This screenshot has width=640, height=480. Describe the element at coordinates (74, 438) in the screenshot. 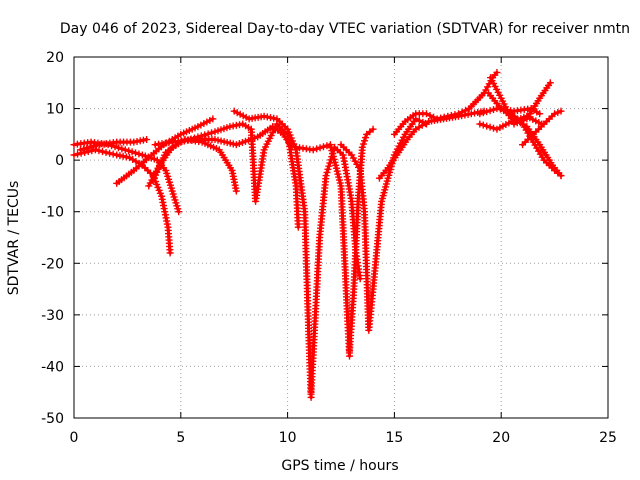

I see `x-tick-label: 0` at that location.